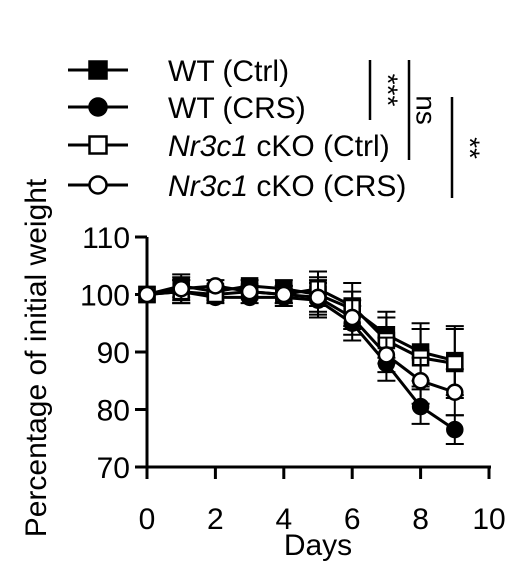  I want to click on legend-item: WT (CRS), so click(187, 108).